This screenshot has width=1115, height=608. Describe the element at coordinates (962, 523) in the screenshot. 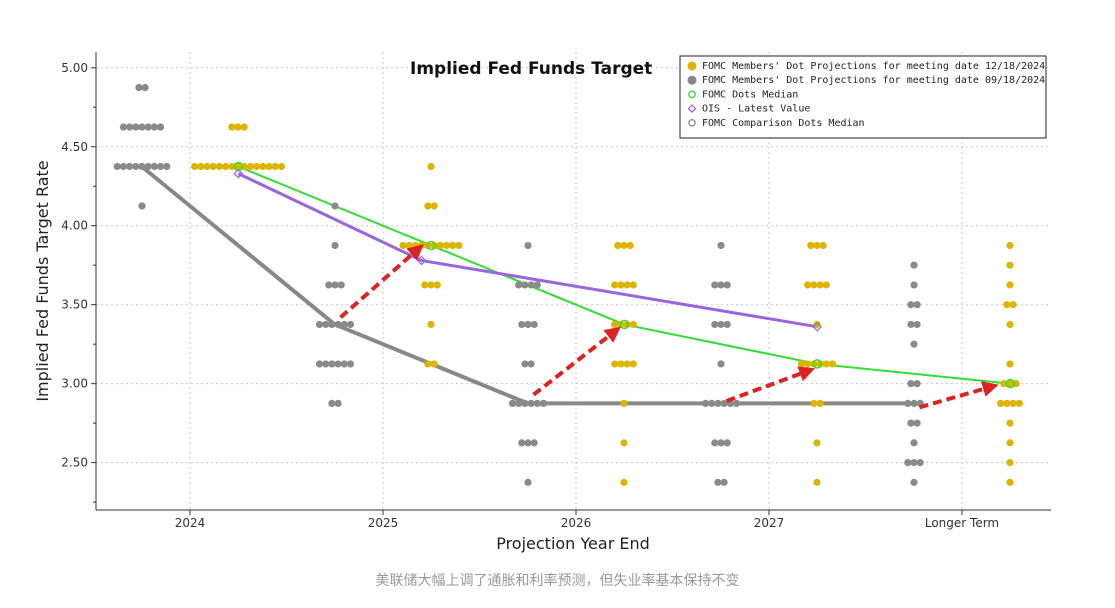

I see `x-tick-label: Longer Term` at that location.